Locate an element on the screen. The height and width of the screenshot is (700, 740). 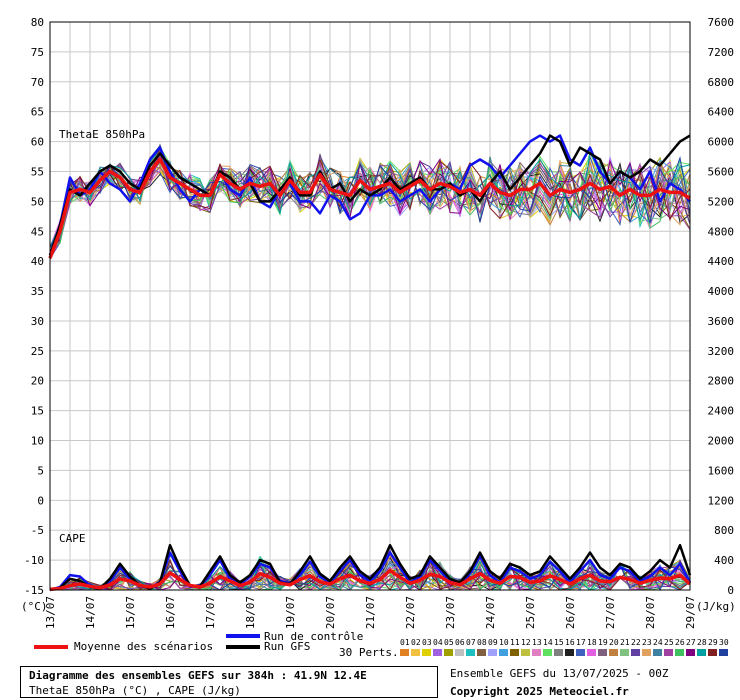
x-tick-label: 20/07 is located at coordinates (330, 612).